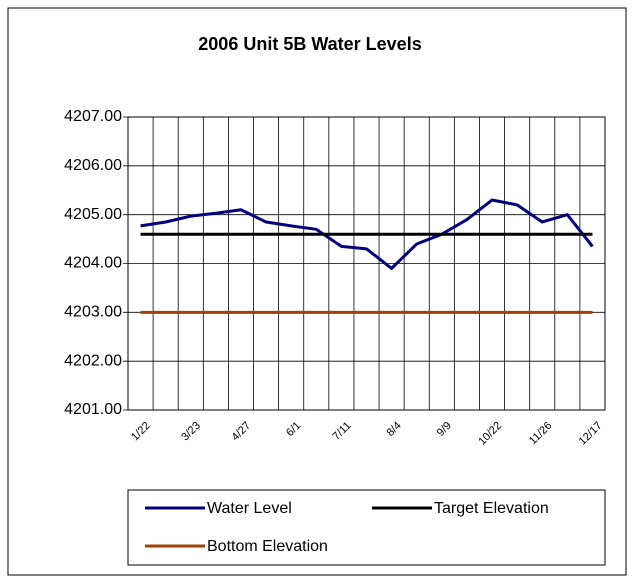  Describe the element at coordinates (93, 116) in the screenshot. I see `y-tick-label: 4207.00` at that location.